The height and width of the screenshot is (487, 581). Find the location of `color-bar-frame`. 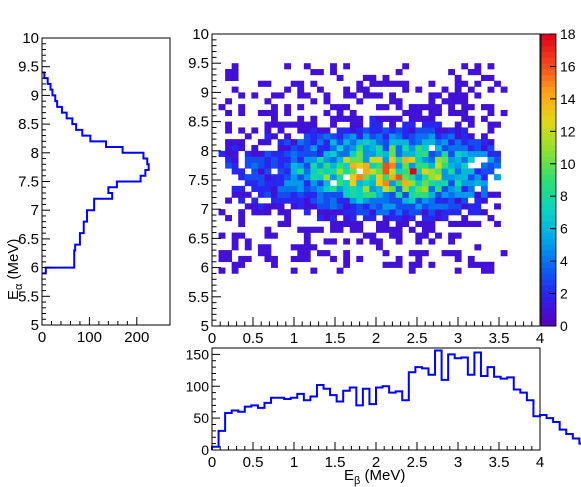

color-bar-frame is located at coordinates (548, 180).